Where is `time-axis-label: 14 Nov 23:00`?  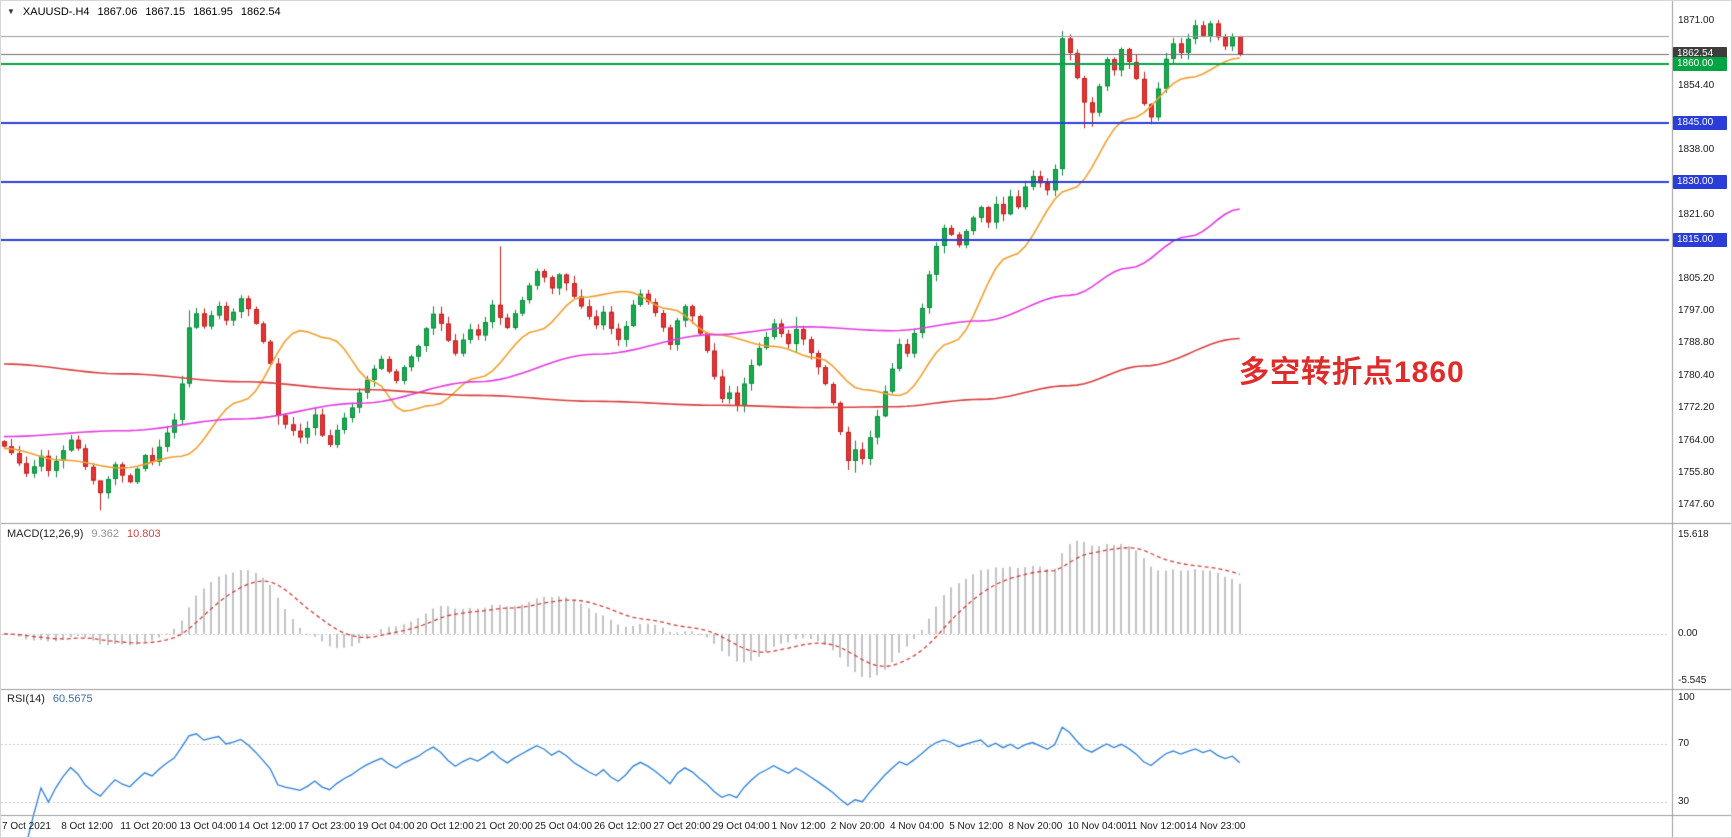 time-axis-label: 14 Nov 23:00 is located at coordinates (1216, 826).